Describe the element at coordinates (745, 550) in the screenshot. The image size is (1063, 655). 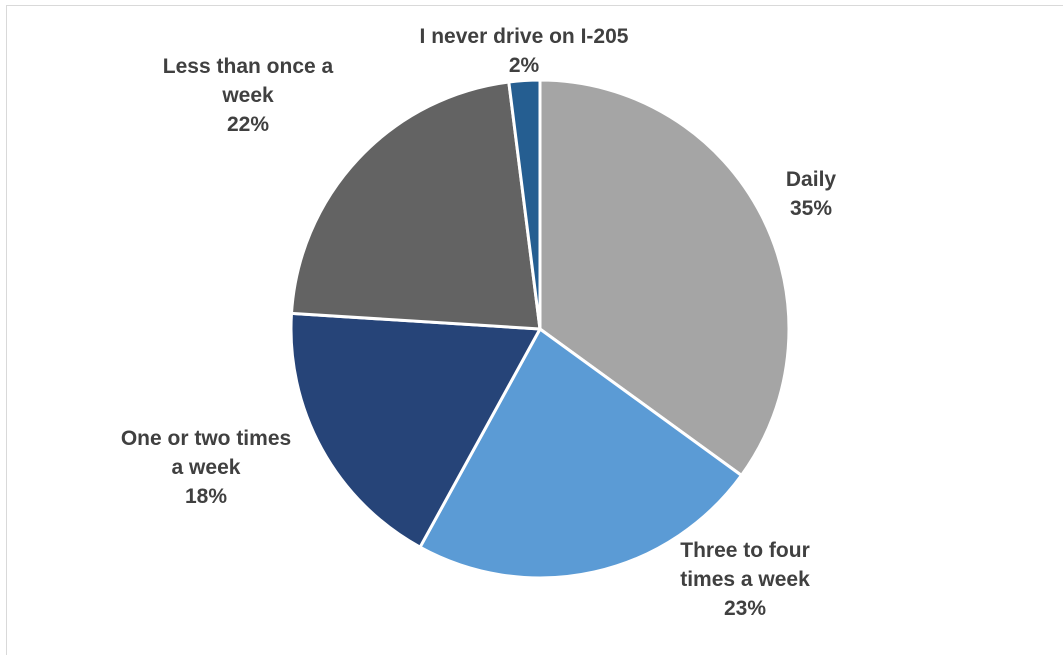
I see `slice-category-label: Three to four` at that location.